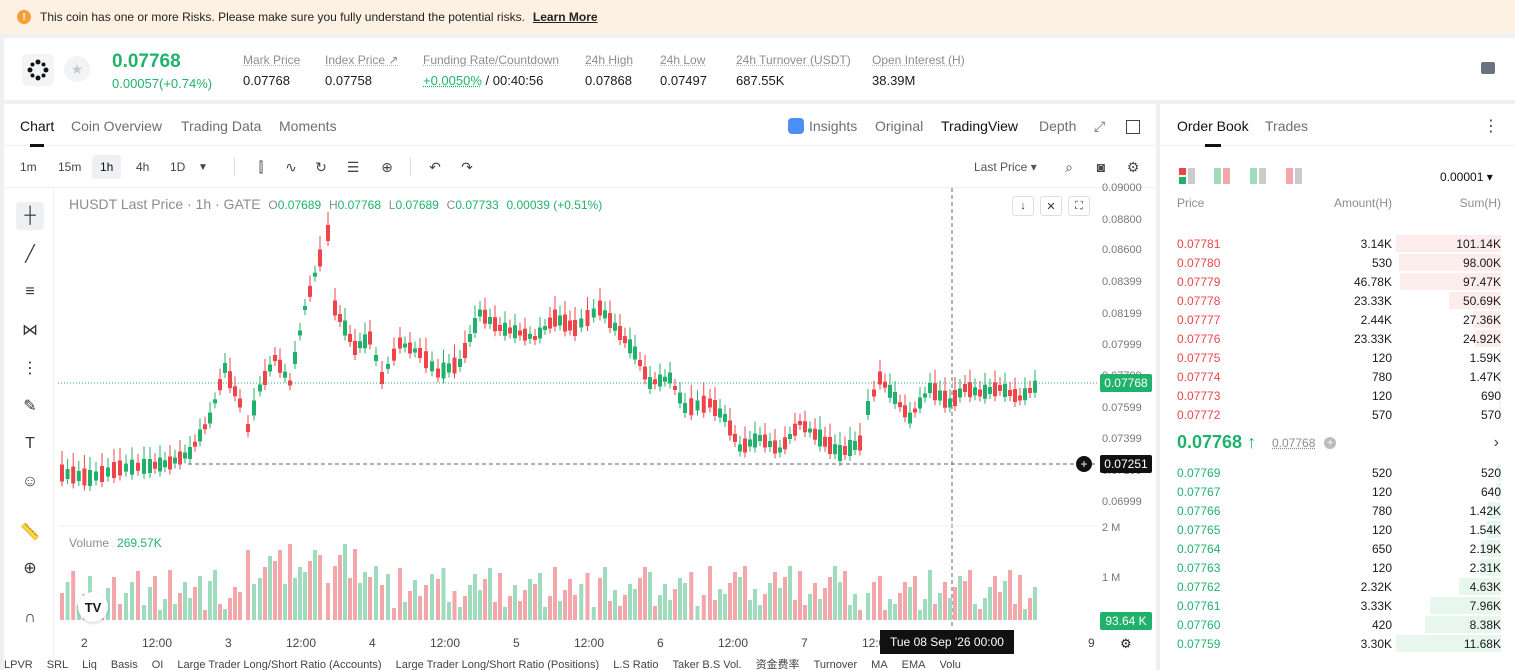  I want to click on trend-line-icon: ╱, so click(30, 254).